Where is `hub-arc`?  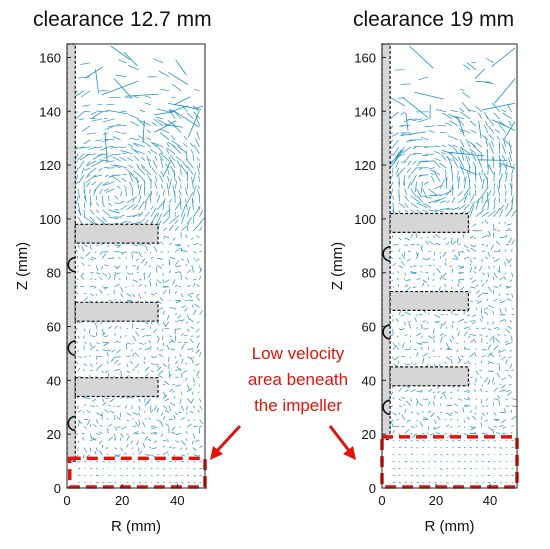 hub-arc is located at coordinates (386, 254).